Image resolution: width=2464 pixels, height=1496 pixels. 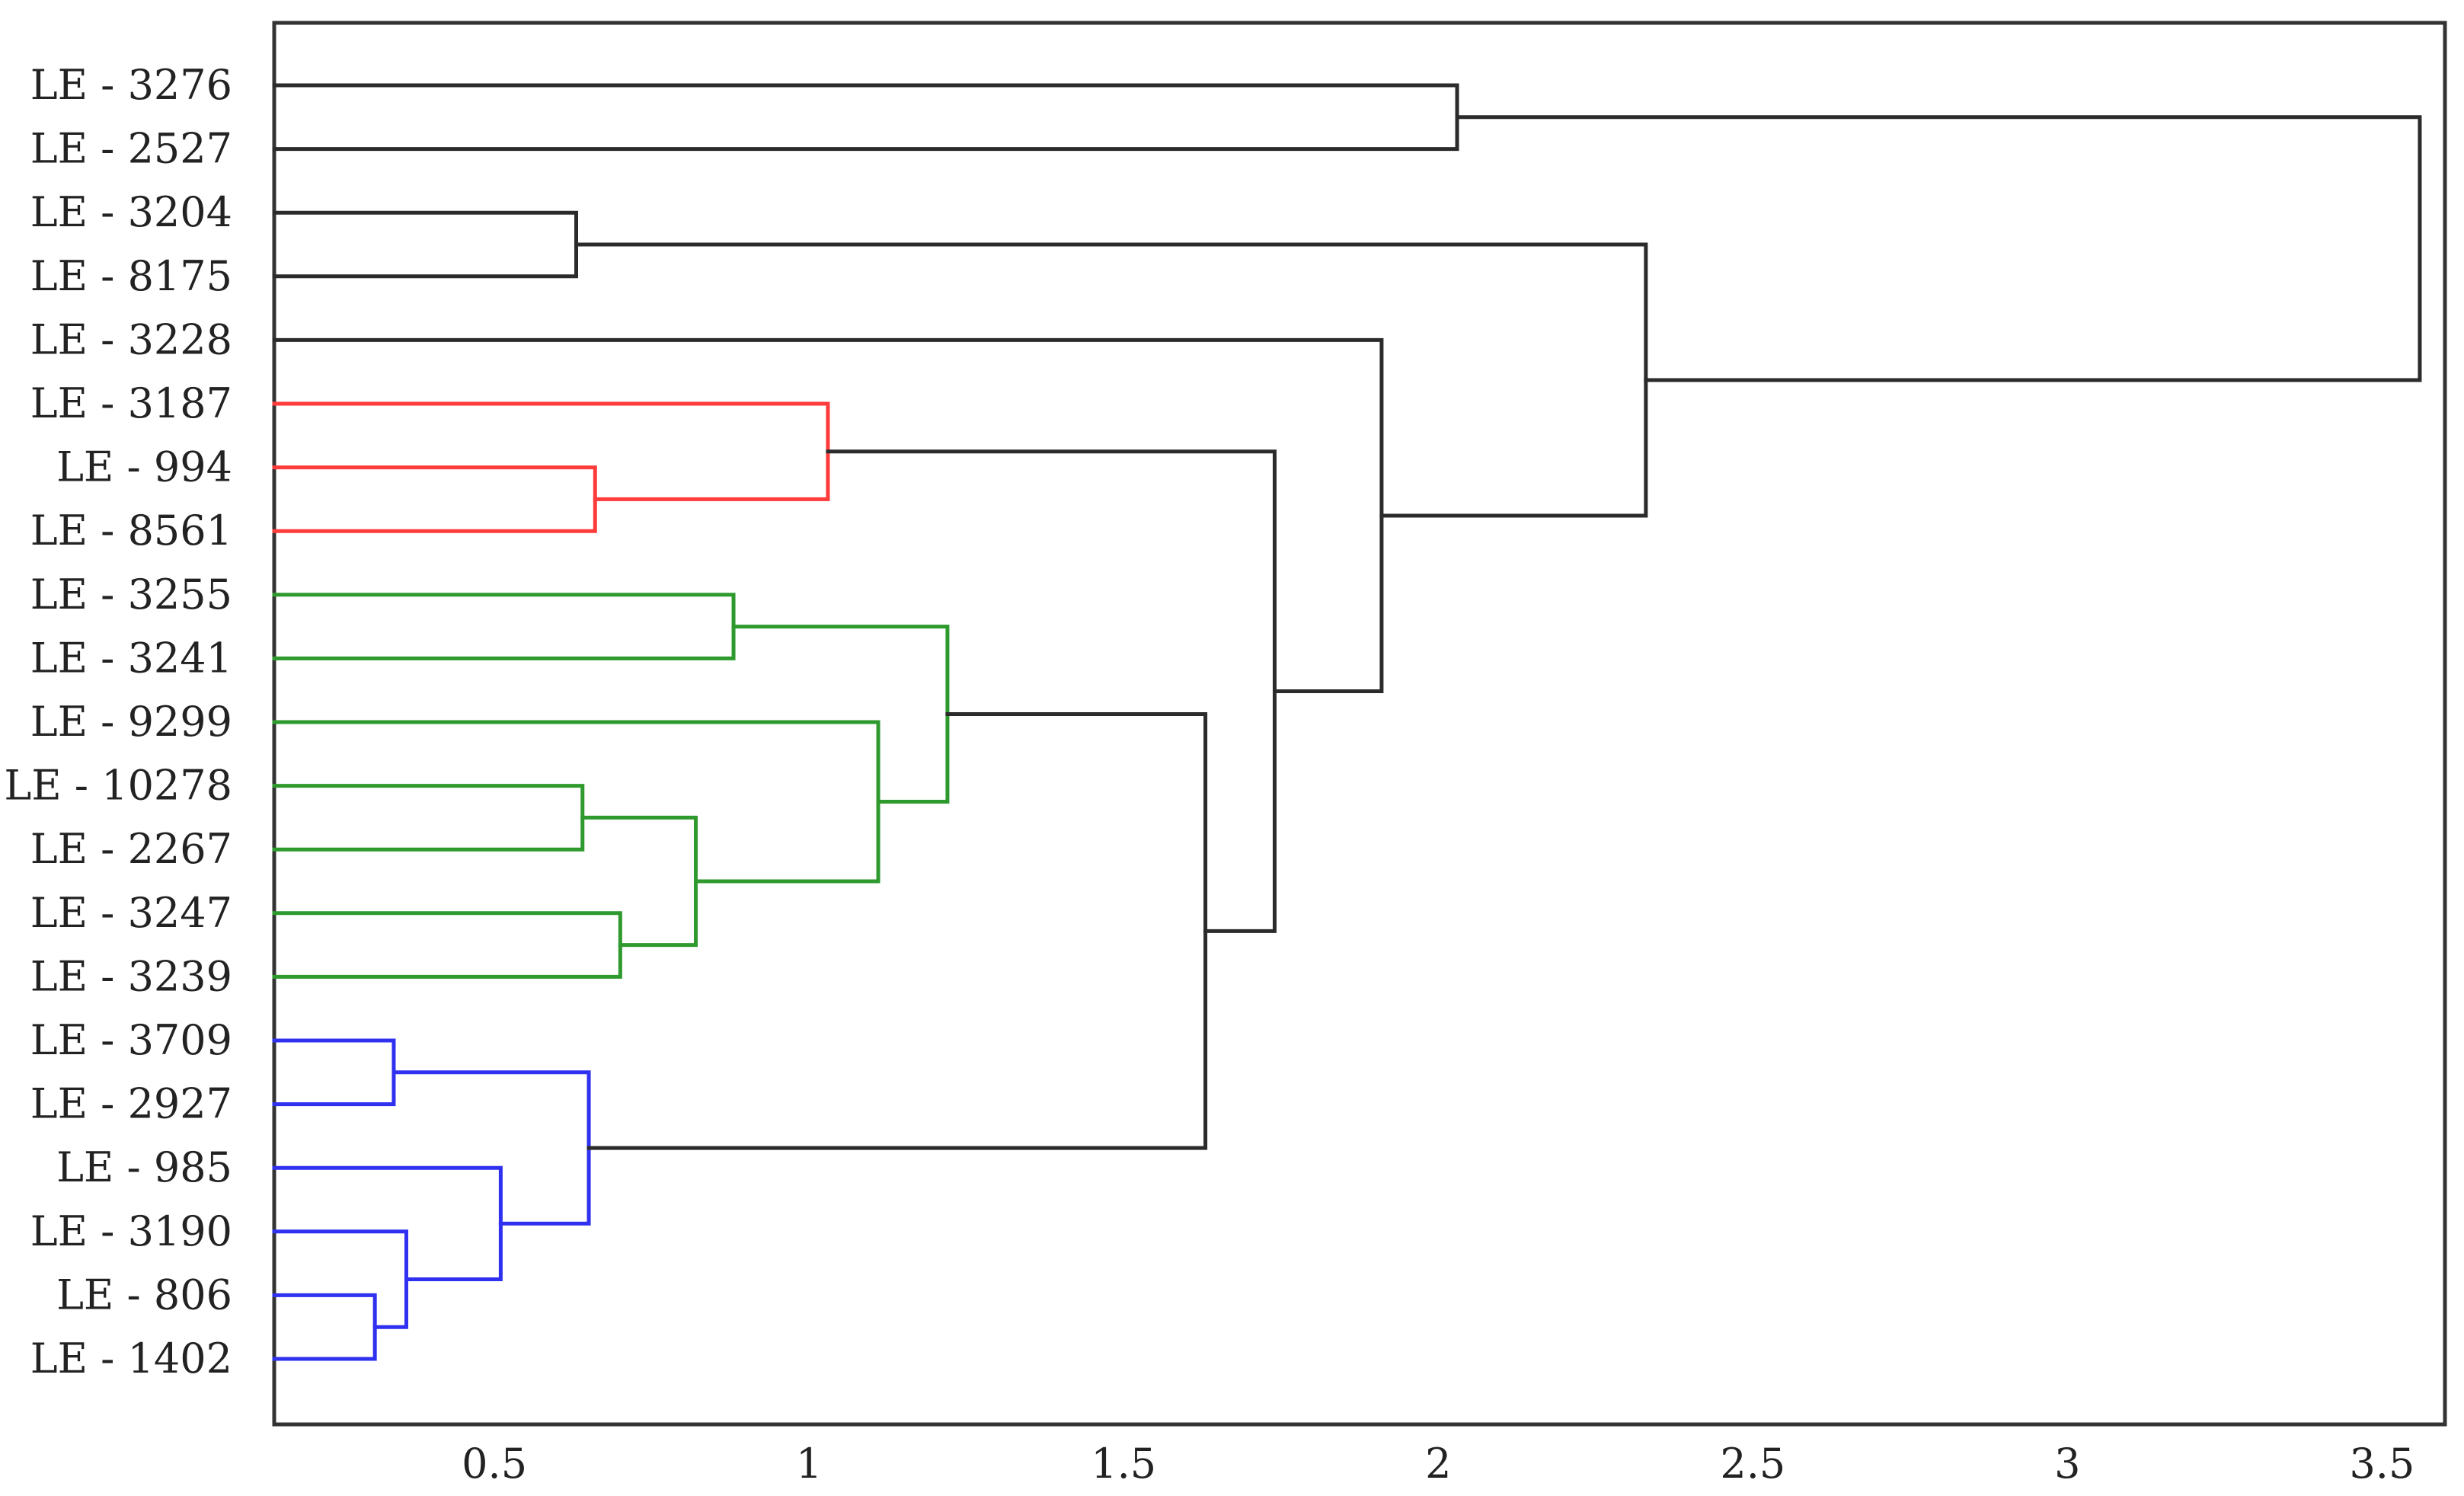 I want to click on branch-n18, so click(x=828, y=515).